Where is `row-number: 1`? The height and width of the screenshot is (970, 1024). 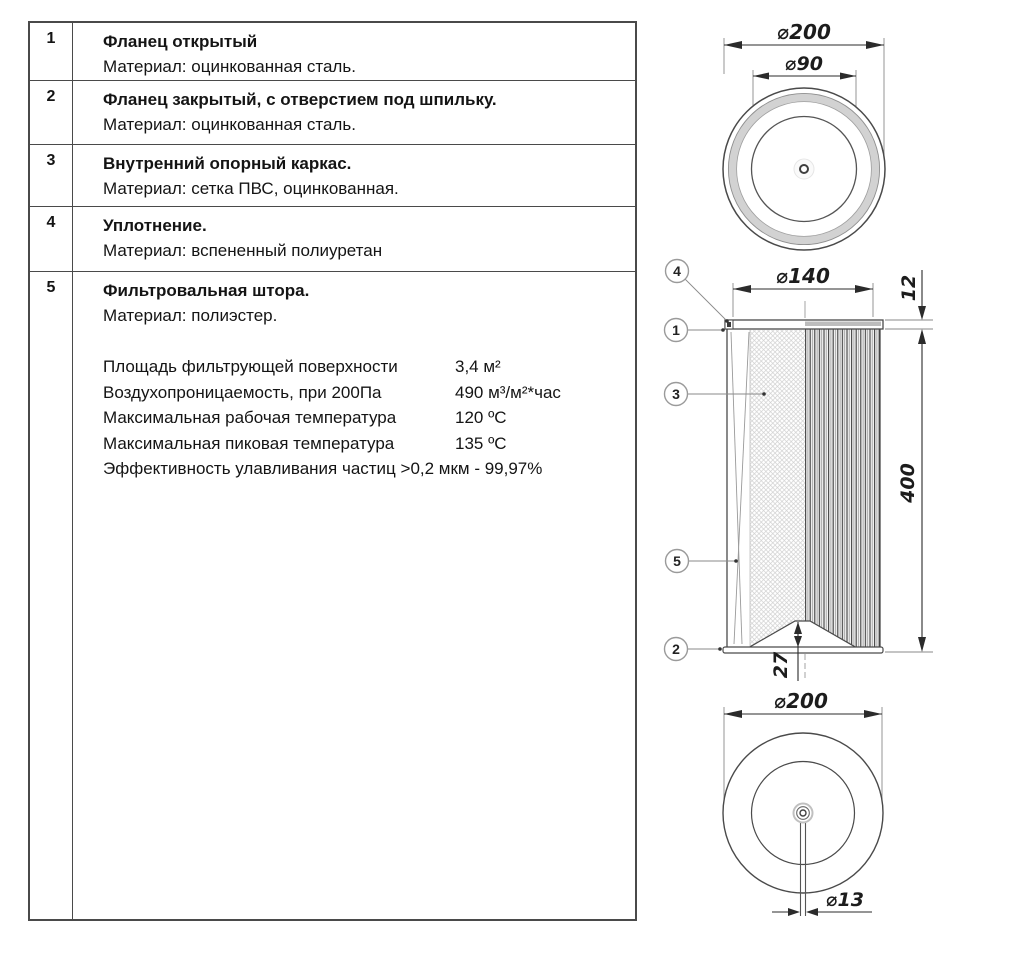 row-number: 1 is located at coordinates (51, 51).